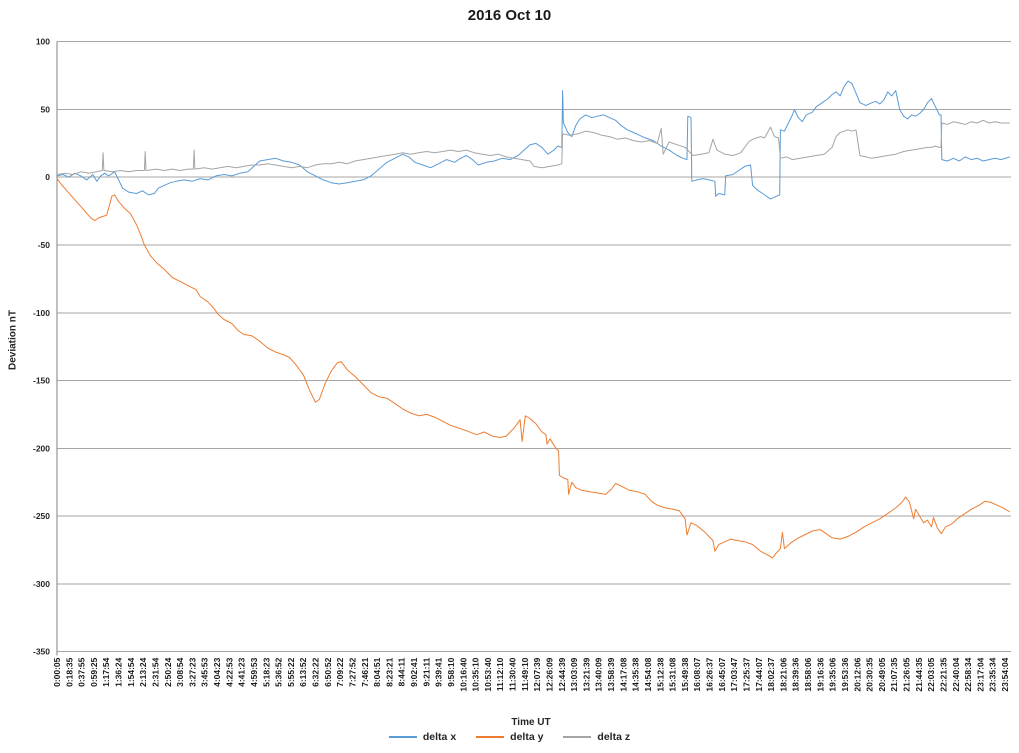  I want to click on svg-text: 7:09:22, so click(340, 672).